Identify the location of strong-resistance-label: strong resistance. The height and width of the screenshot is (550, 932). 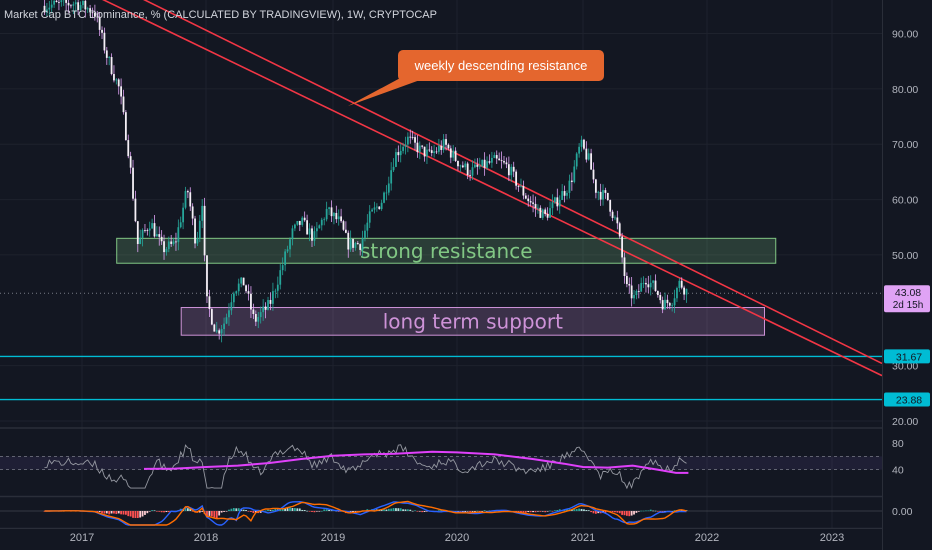
(446, 251).